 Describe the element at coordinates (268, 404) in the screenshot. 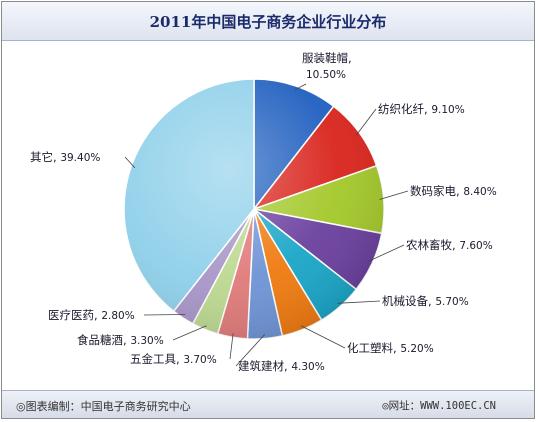

I see `footer: ◎图表编制：中国电子商务研究中心 ◎网址：WWW.100EC.CN` at that location.